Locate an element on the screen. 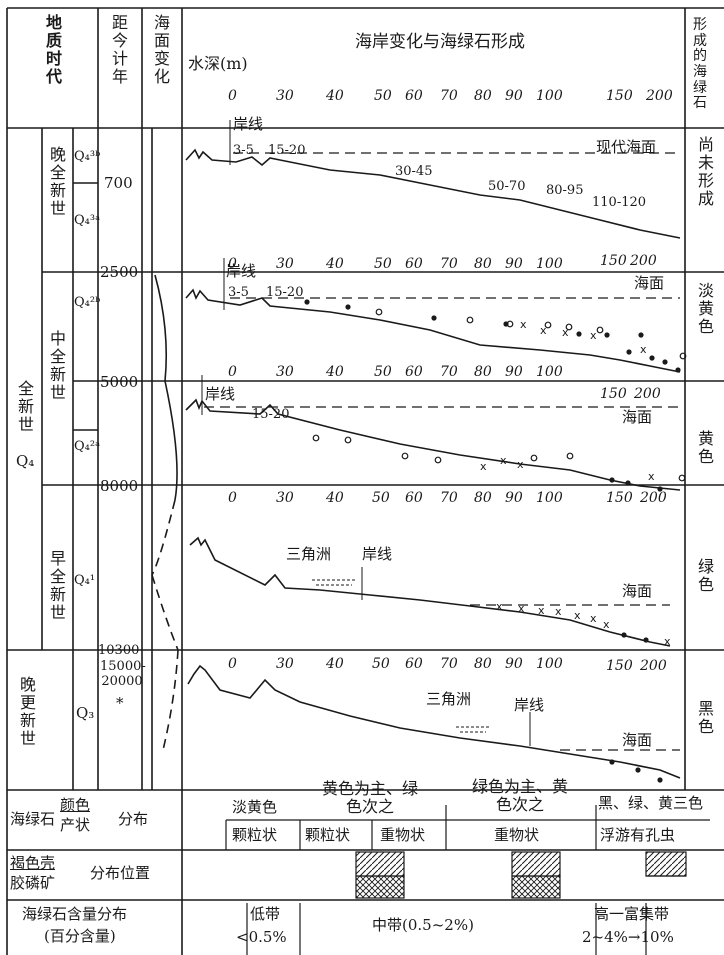 The height and width of the screenshot is (955, 724). panel2-tick-80: 80 is located at coordinates (483, 264).